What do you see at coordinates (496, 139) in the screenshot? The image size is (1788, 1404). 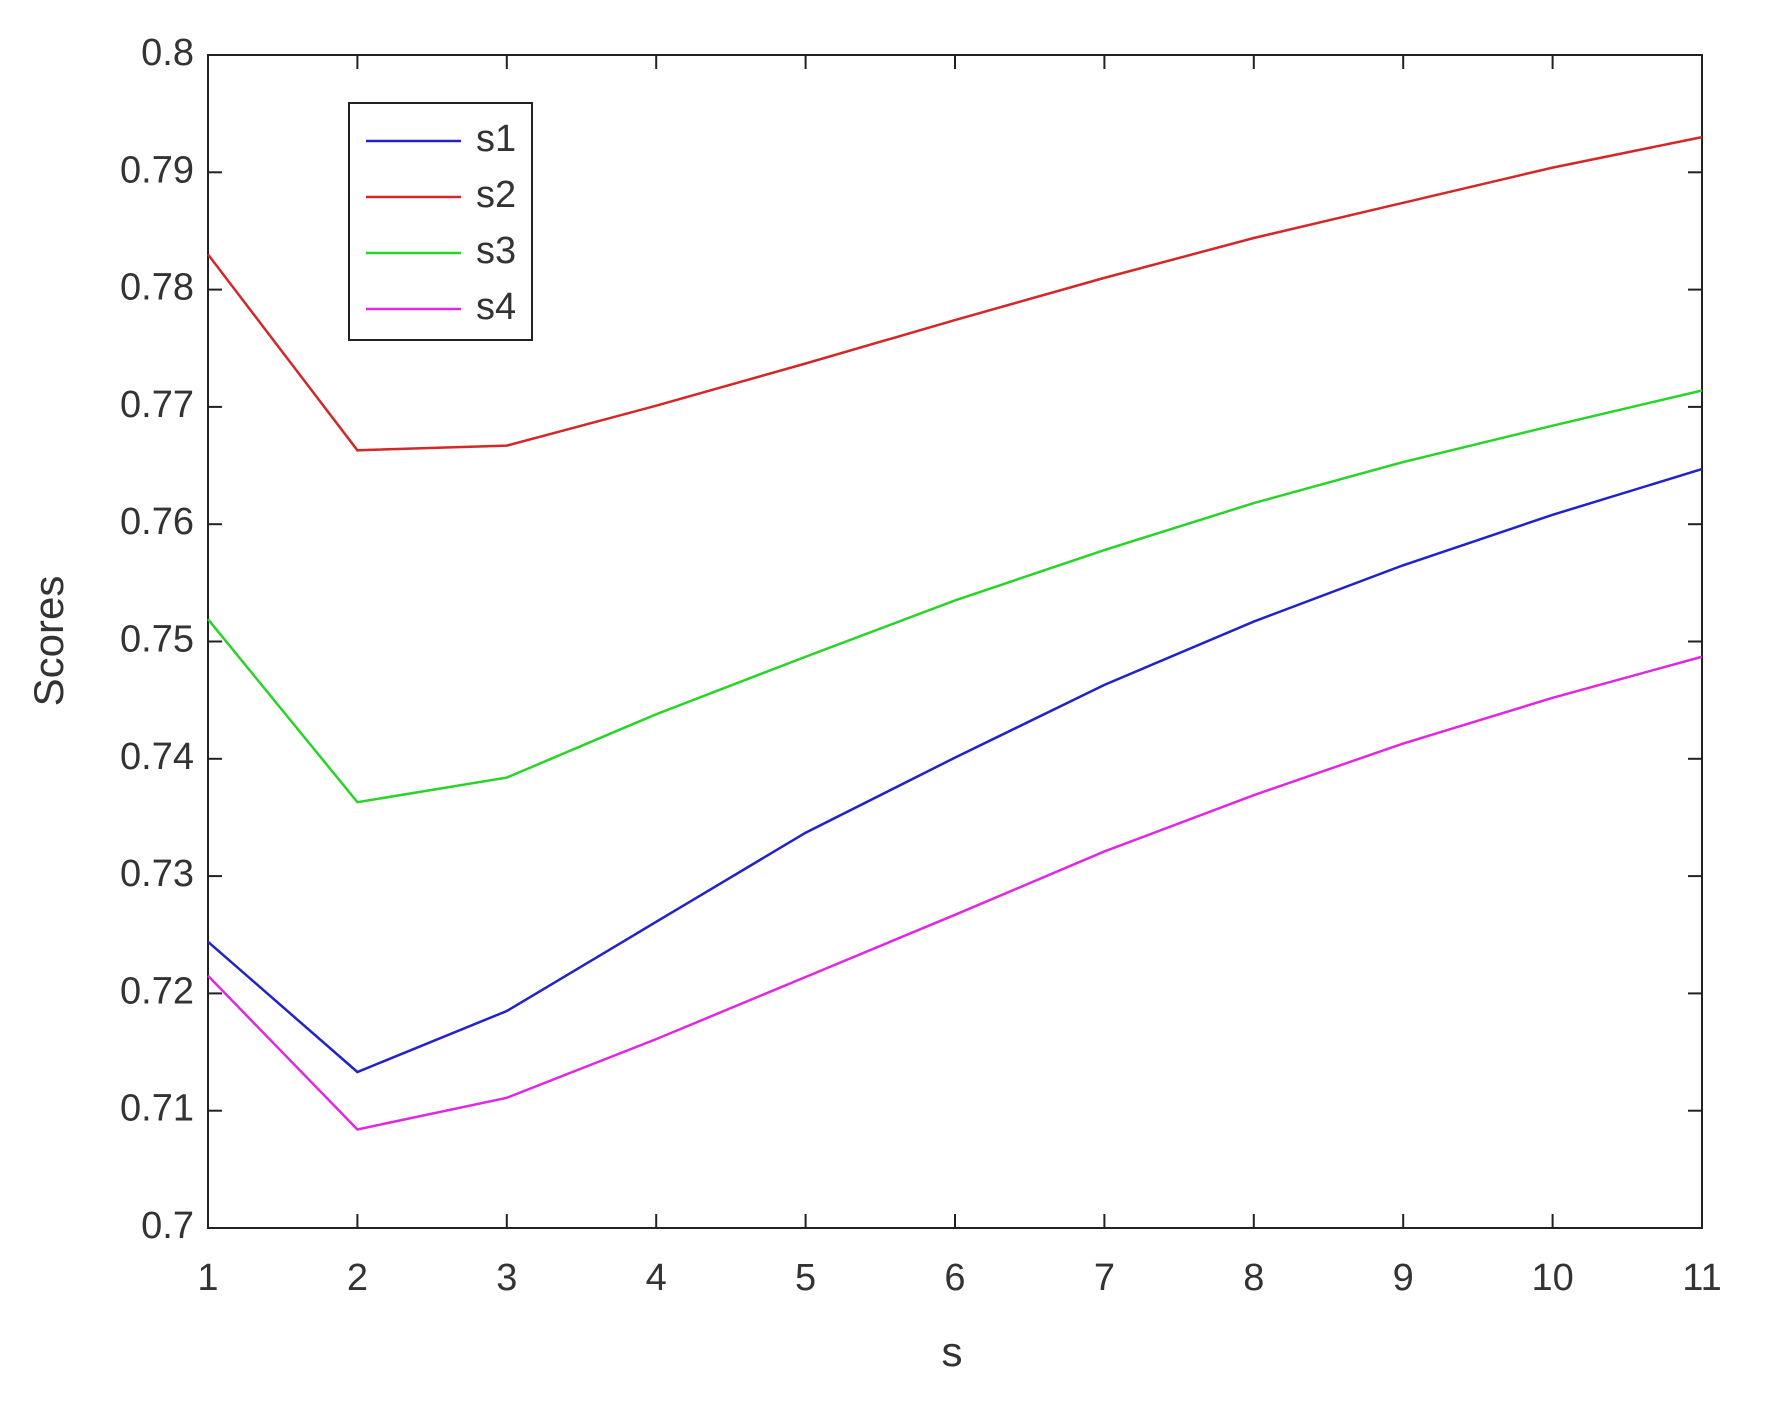 I see `legend-label: s1` at bounding box center [496, 139].